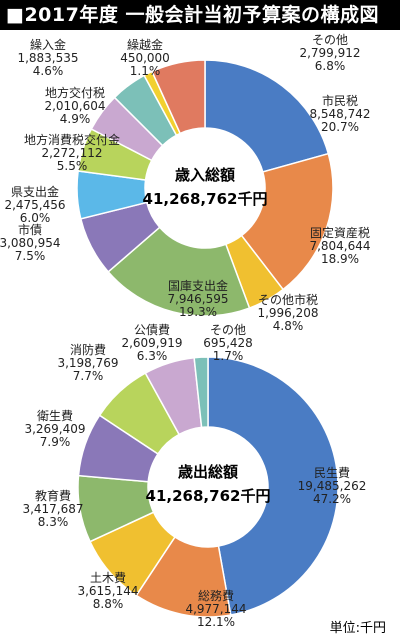  Describe the element at coordinates (330, 66) in the screenshot. I see `slice-label-percent: 6.8%` at that location.